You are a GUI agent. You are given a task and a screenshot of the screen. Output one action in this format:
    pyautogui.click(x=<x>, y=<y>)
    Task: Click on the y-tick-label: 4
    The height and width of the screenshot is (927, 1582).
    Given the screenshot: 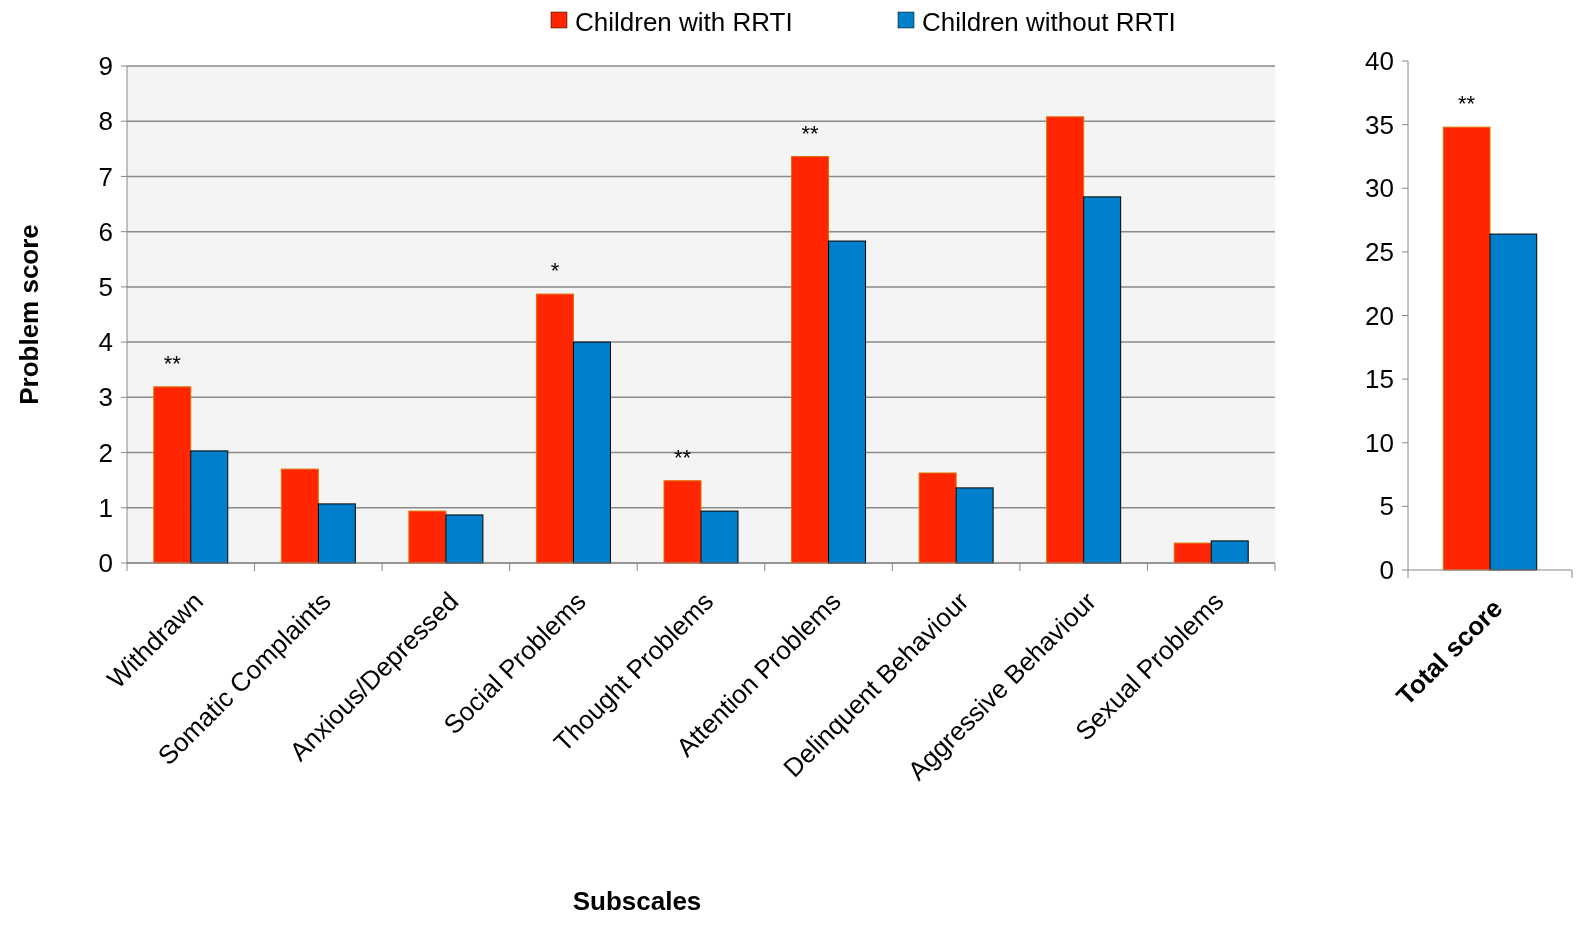 What is the action you would take?
    pyautogui.click(x=105, y=342)
    